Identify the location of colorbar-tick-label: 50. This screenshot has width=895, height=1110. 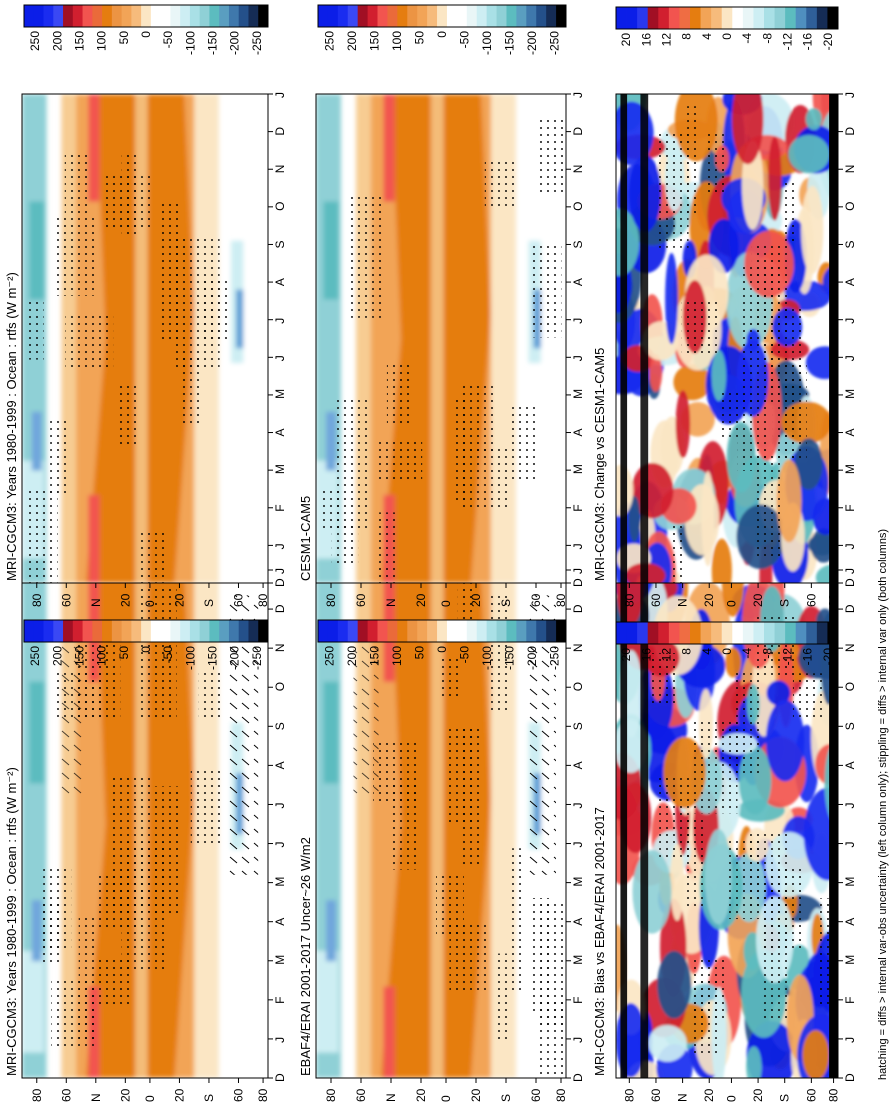
(124, 38).